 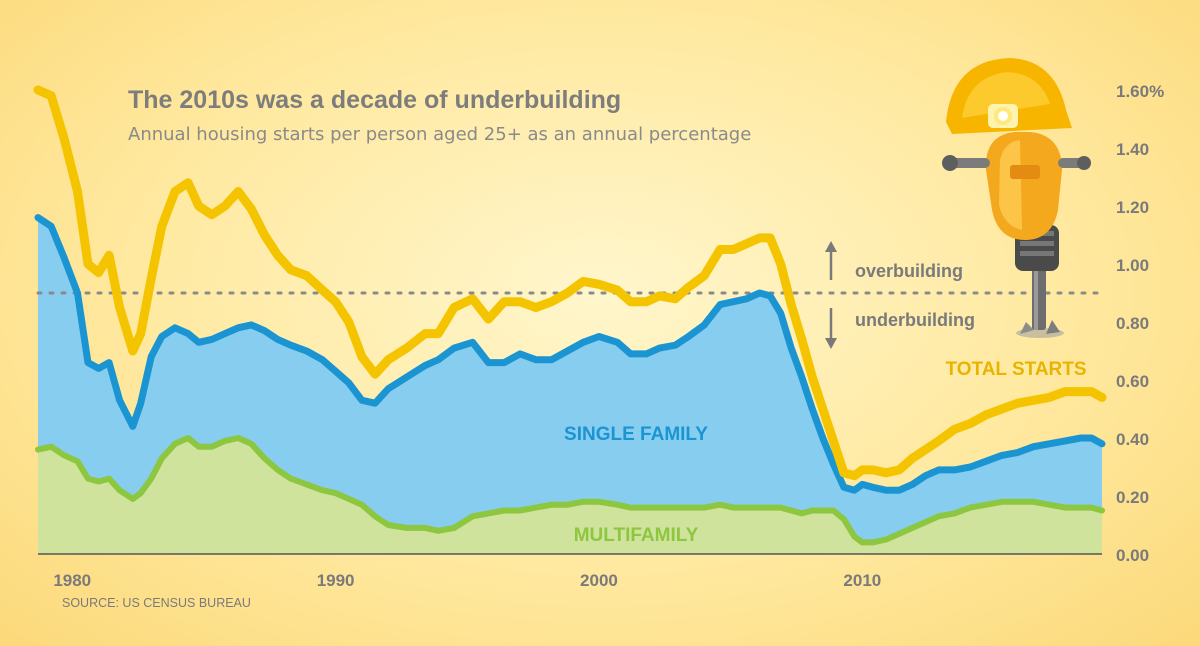 What do you see at coordinates (1015, 369) in the screenshot?
I see `total-starts-label: TOTAL STARTS` at bounding box center [1015, 369].